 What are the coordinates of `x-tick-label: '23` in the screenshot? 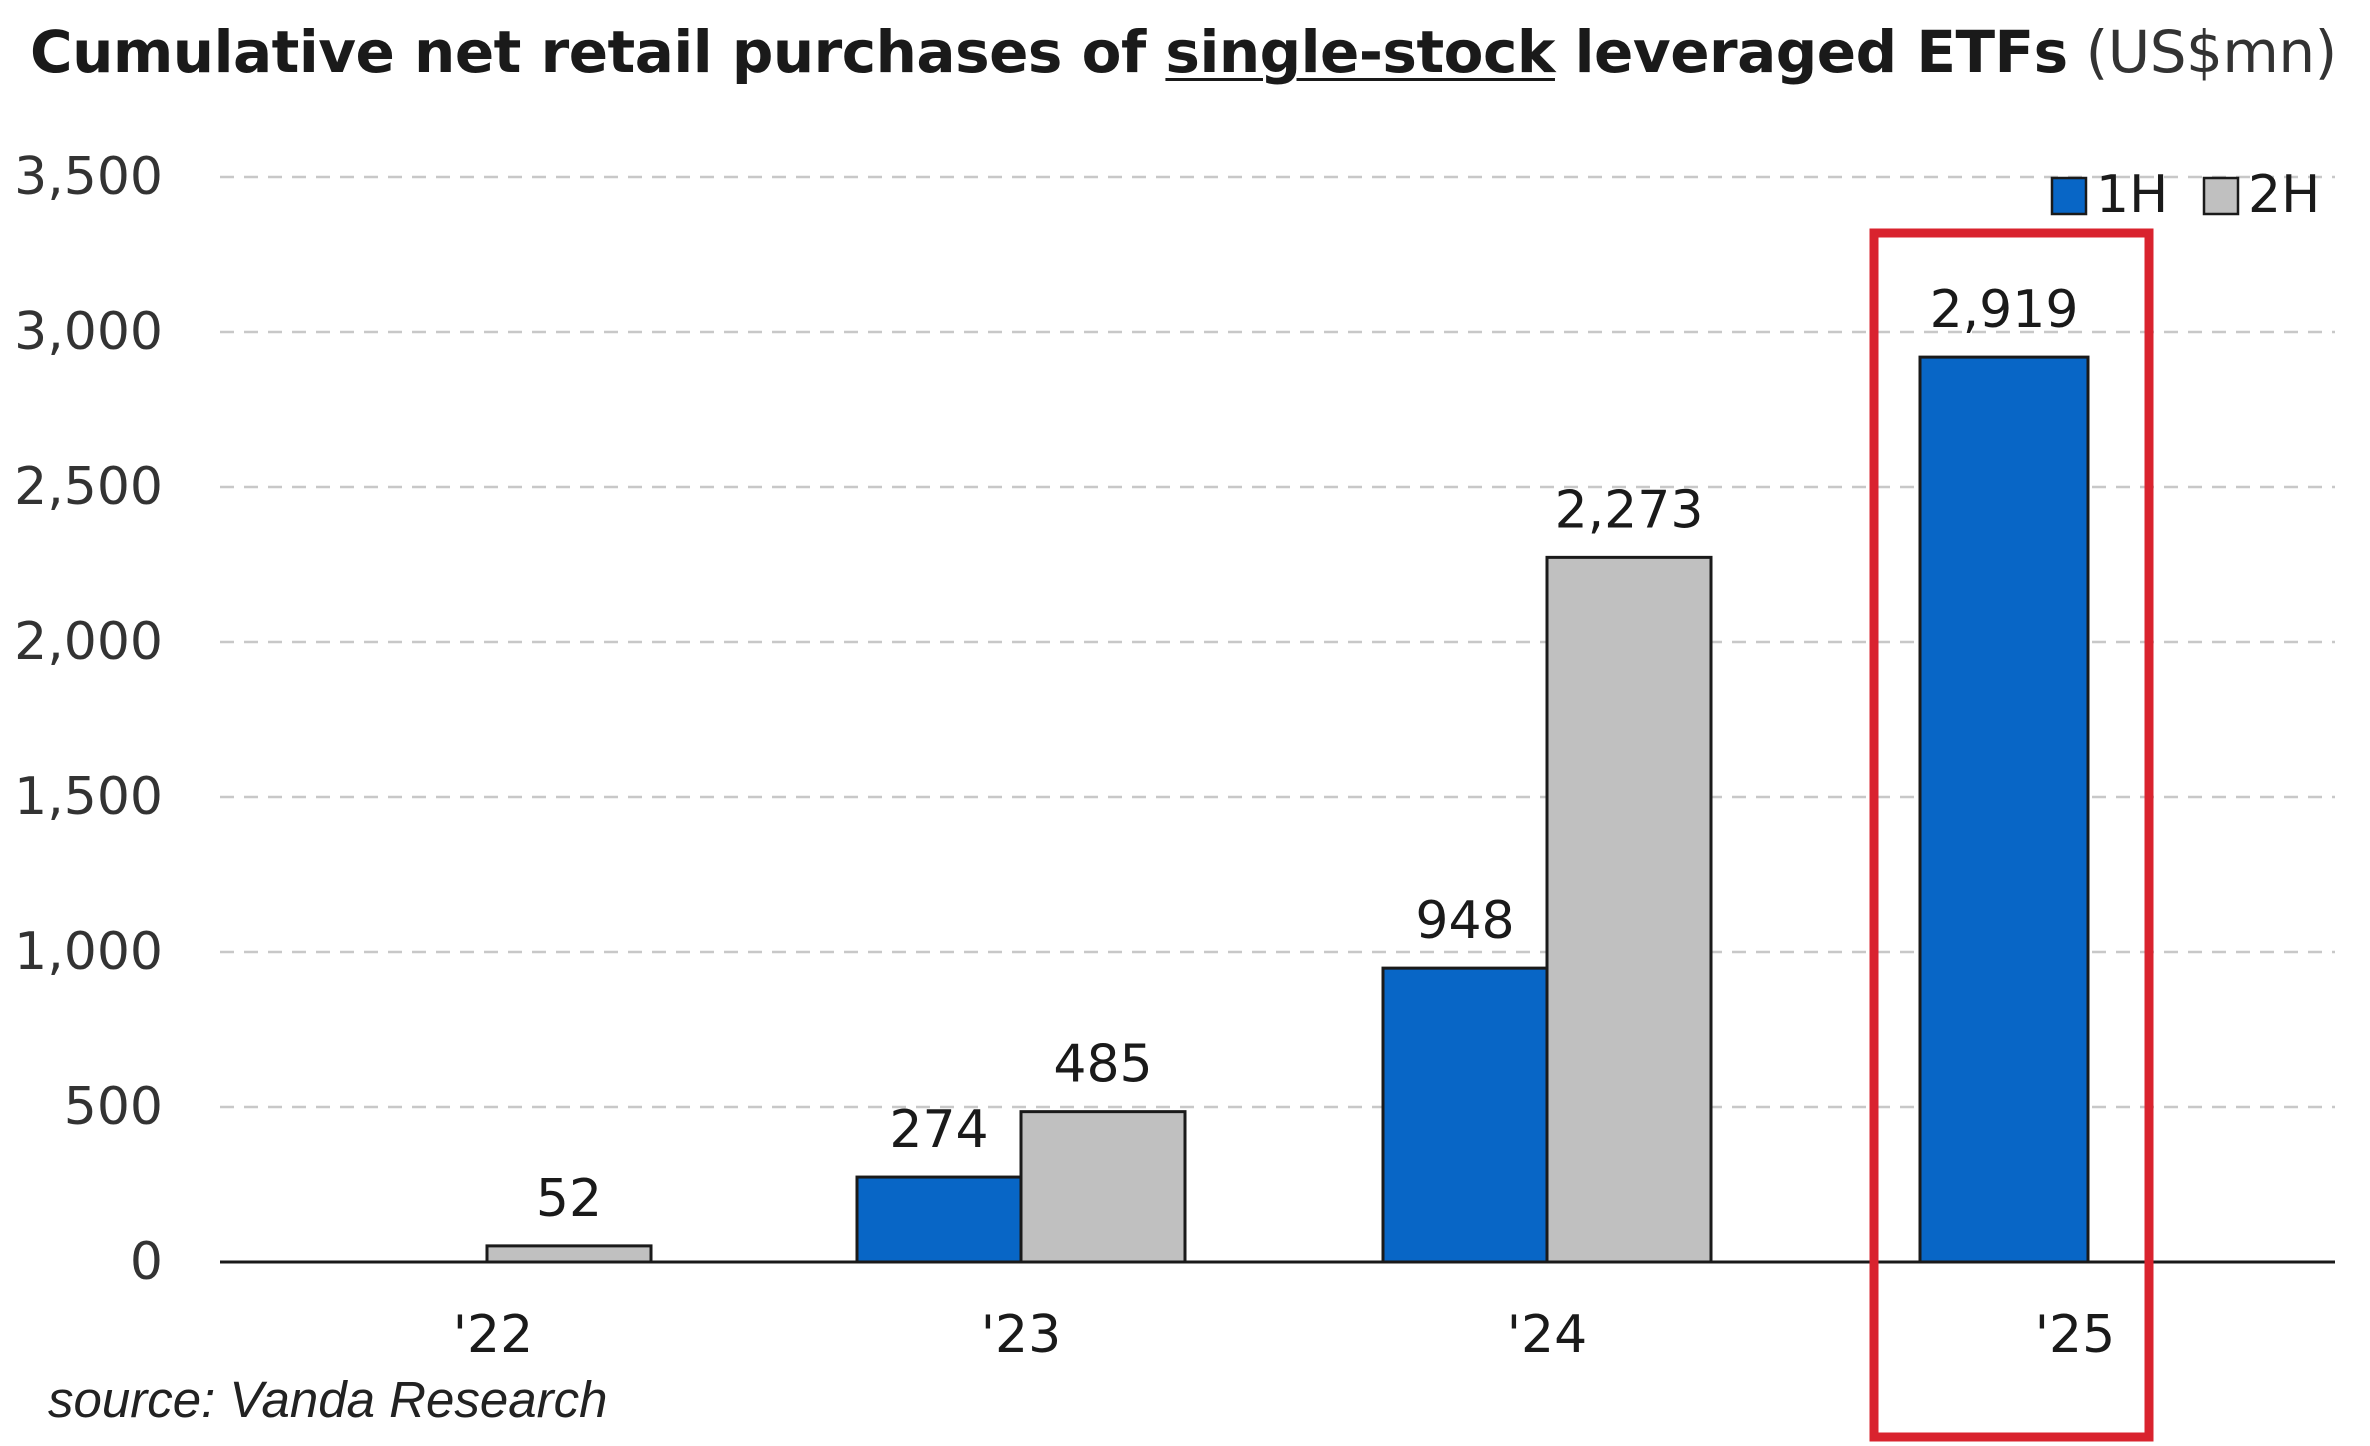 It's located at (1021, 1335).